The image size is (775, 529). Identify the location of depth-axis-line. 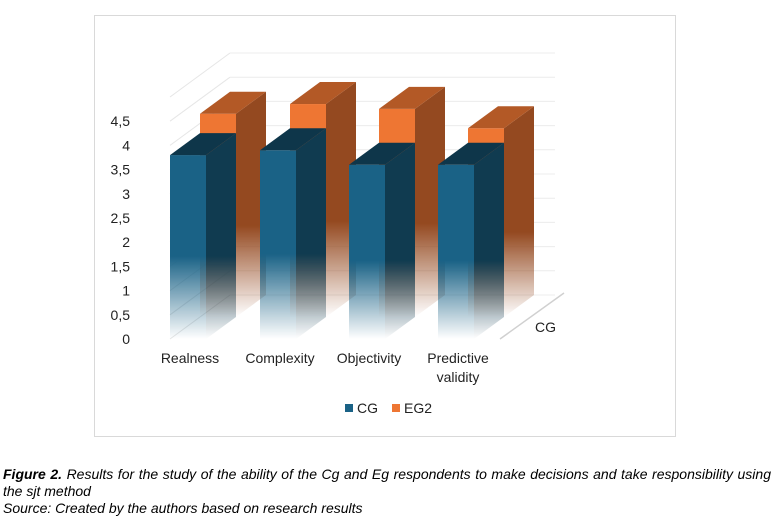
(532, 316).